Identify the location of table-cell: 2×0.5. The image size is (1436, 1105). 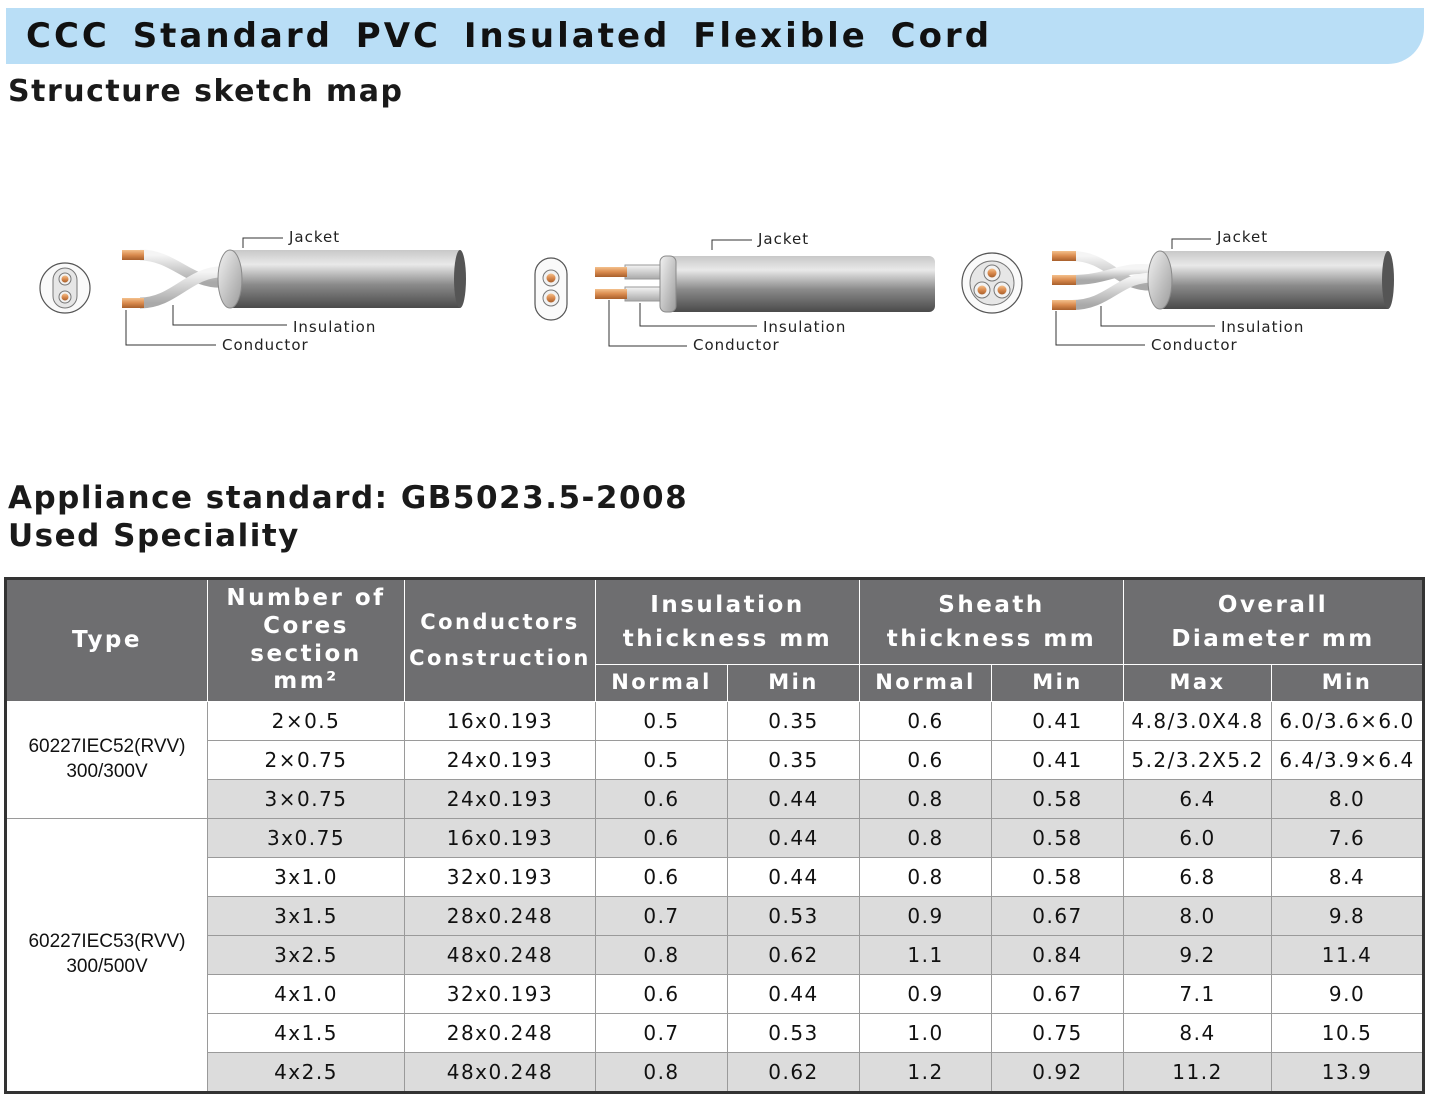
(306, 721).